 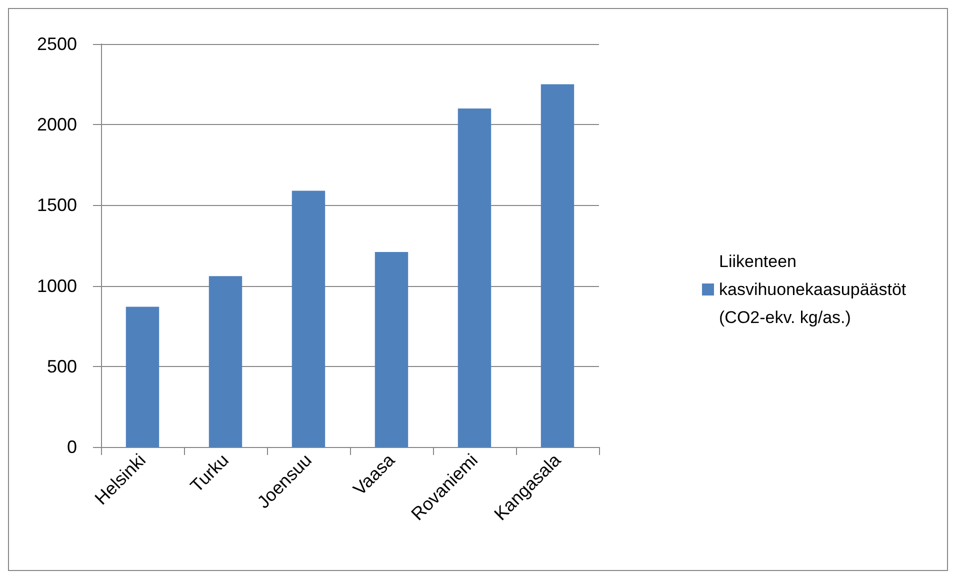 What do you see at coordinates (61, 366) in the screenshot?
I see `y-tick-label: 500` at bounding box center [61, 366].